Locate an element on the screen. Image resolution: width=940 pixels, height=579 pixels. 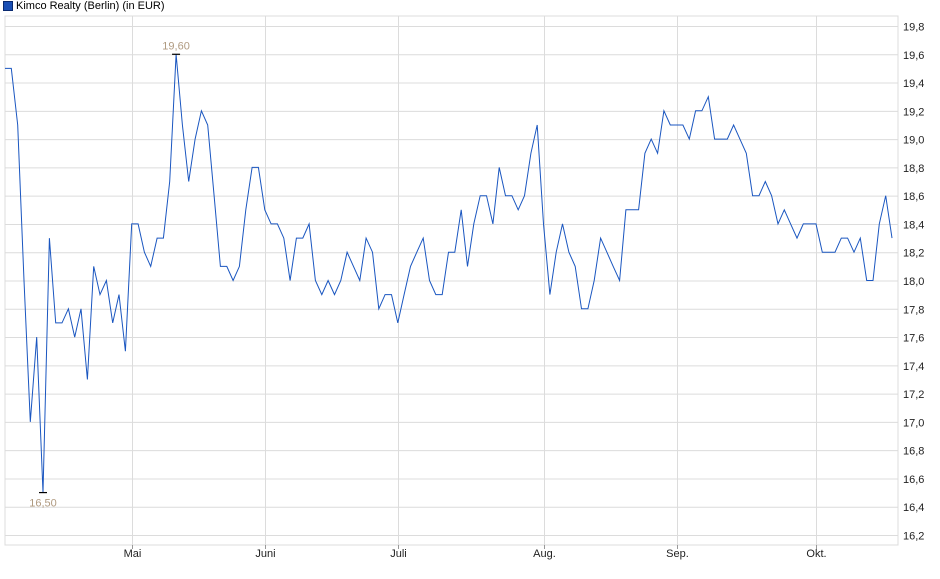
y-tick-label: 19,0 is located at coordinates (913, 141).